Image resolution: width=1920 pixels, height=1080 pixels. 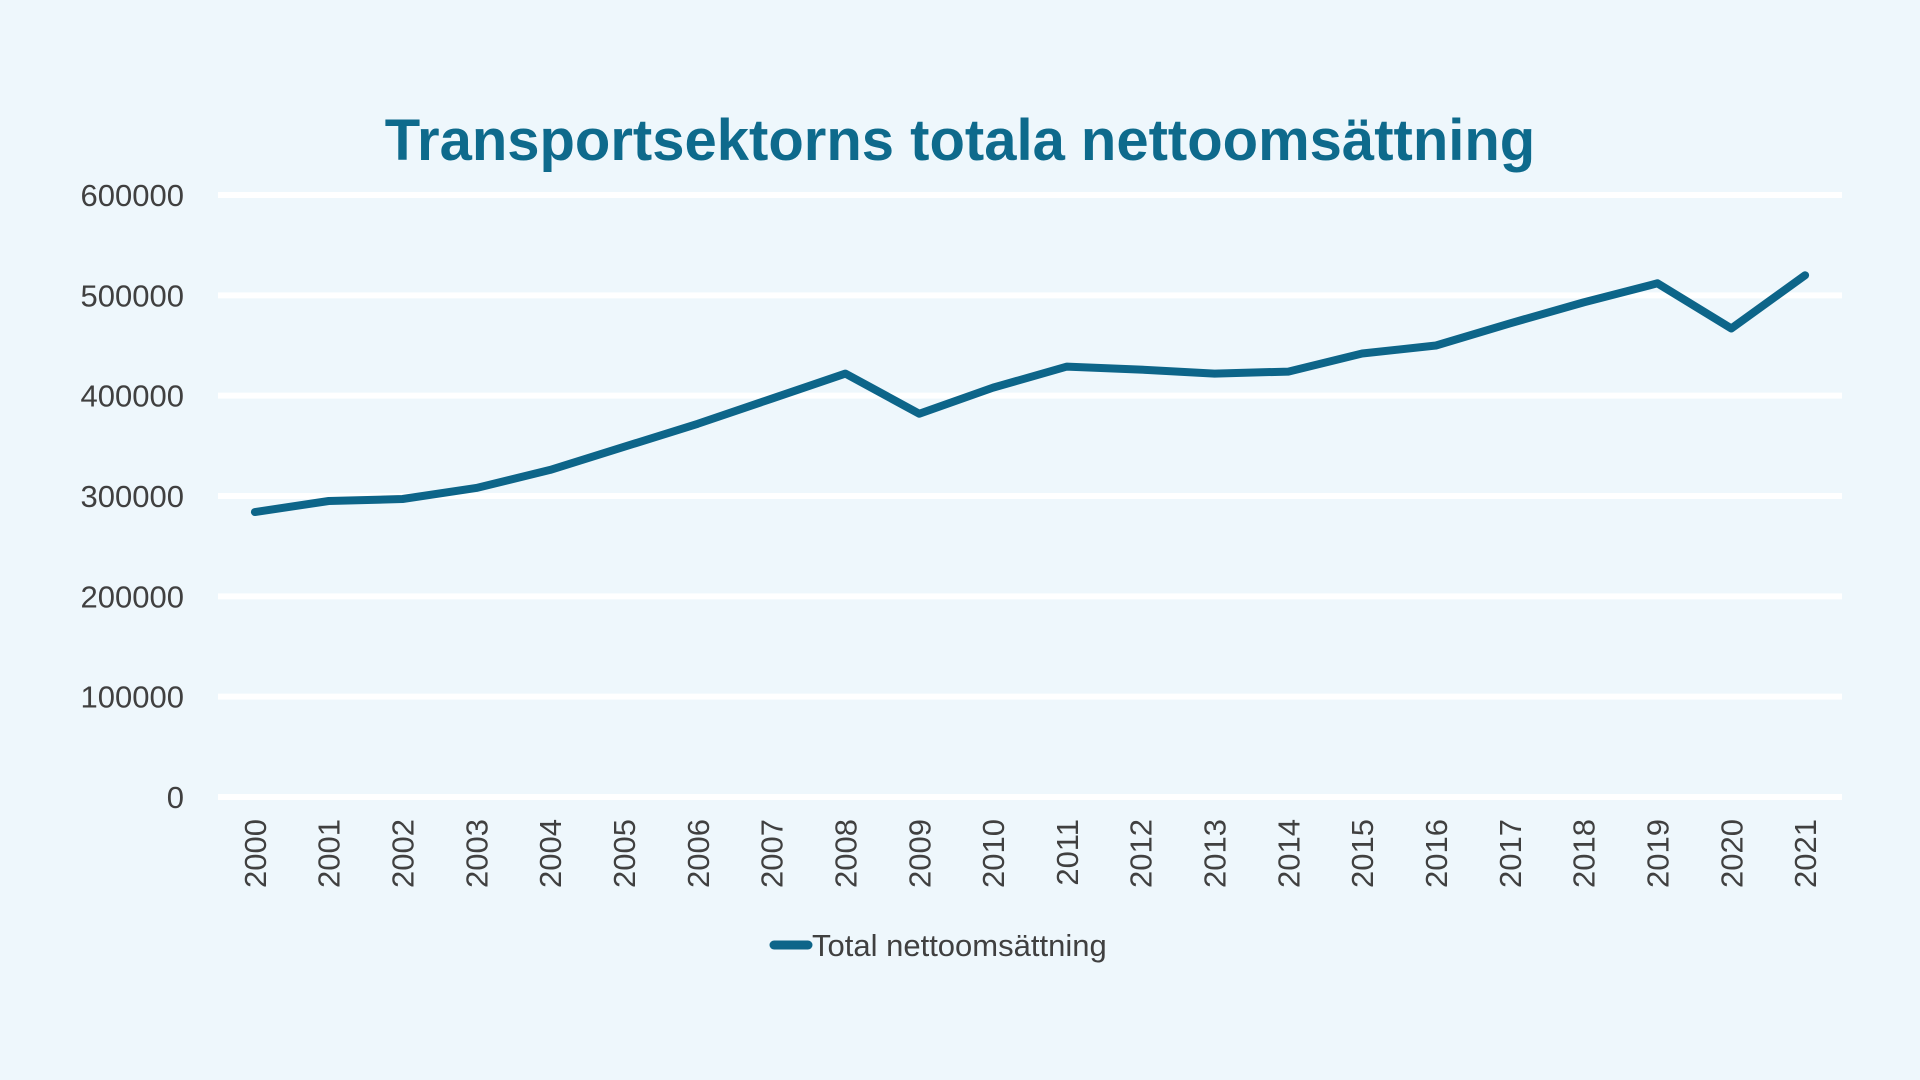 What do you see at coordinates (132, 396) in the screenshot?
I see `y-tick-label: 400000` at bounding box center [132, 396].